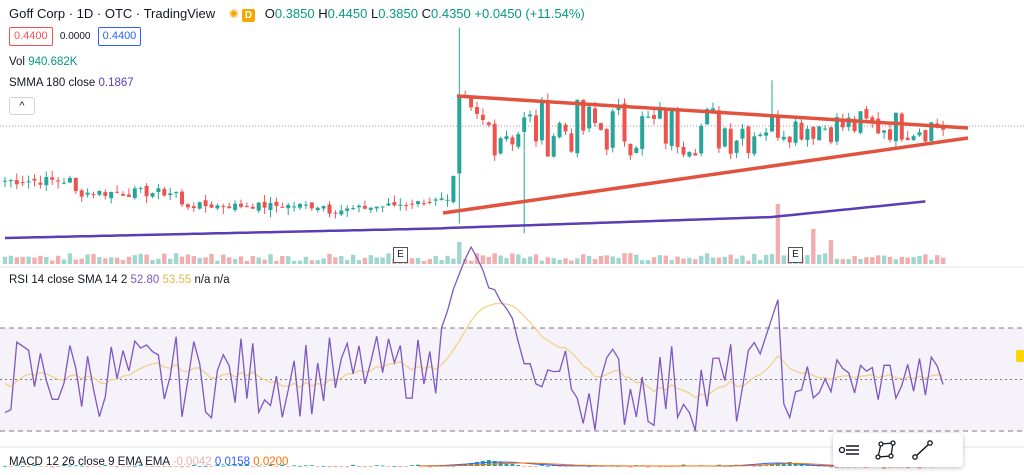 This screenshot has width=1024, height=475. I want to click on ohlc-high: 0.4450, so click(347, 13).